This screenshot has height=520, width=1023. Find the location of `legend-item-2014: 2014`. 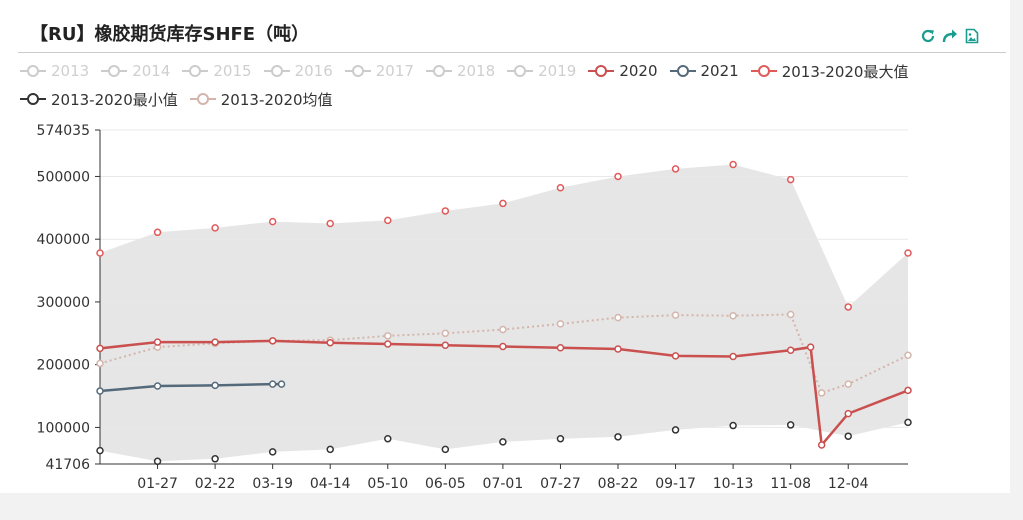

legend-item-2014: 2014 is located at coordinates (135, 71).